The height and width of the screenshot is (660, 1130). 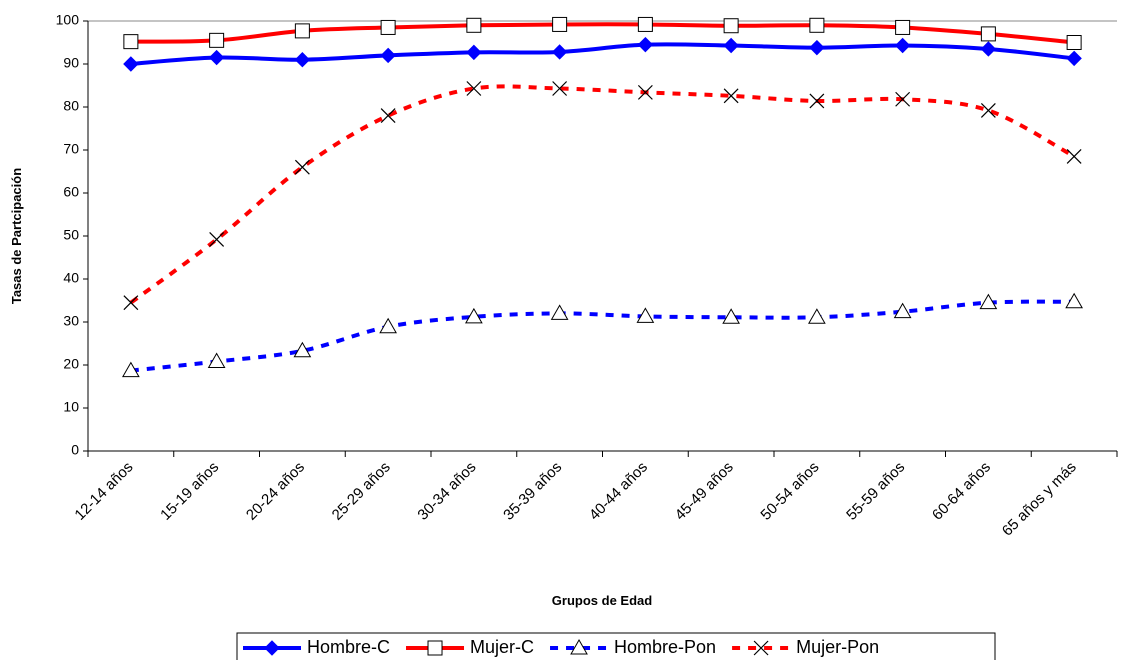 What do you see at coordinates (789, 491) in the screenshot?
I see `x-tick-label: 50-54 años` at bounding box center [789, 491].